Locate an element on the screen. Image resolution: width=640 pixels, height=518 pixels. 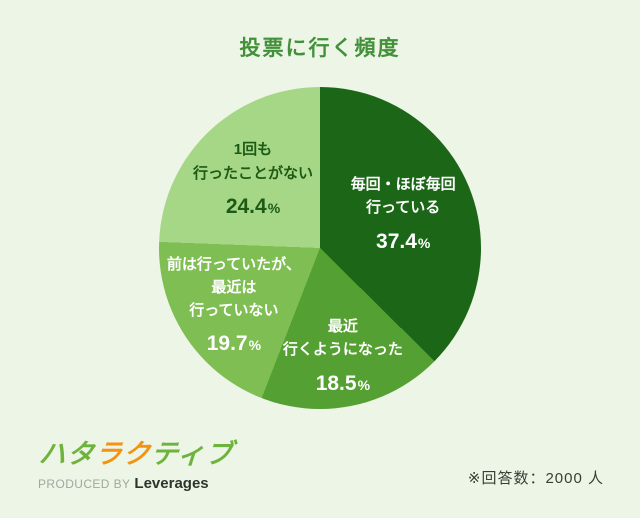
brand-segment: ラク is located at coordinates (123, 454).